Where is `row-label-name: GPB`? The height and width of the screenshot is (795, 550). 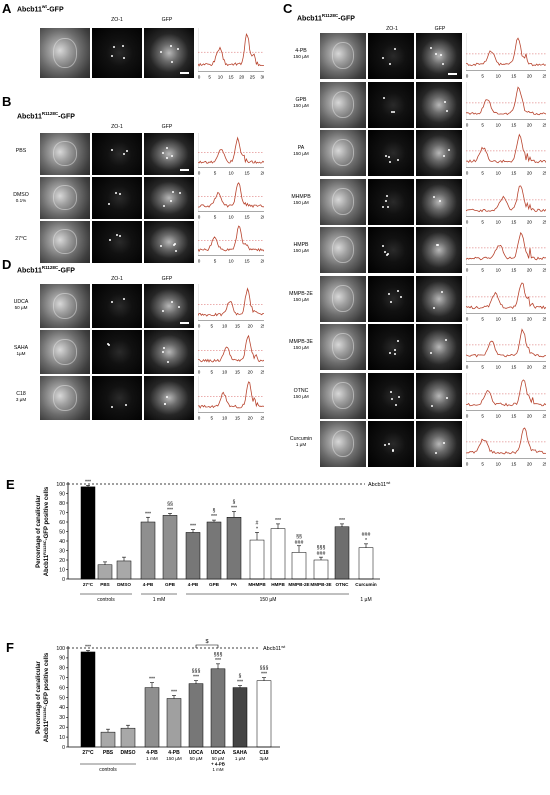 row-label-name: GPB is located at coordinates (301, 99).